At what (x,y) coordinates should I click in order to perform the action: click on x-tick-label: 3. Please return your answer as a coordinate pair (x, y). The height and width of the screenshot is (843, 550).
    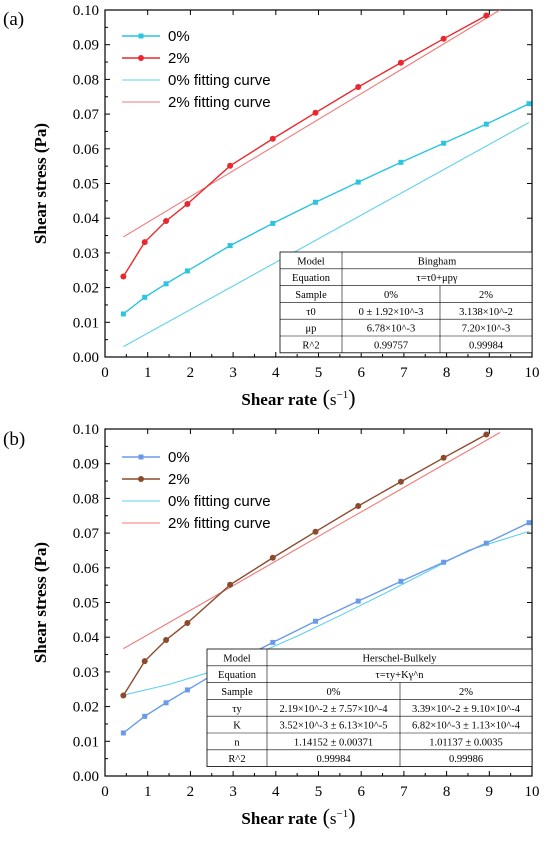
    Looking at the image, I should click on (233, 792).